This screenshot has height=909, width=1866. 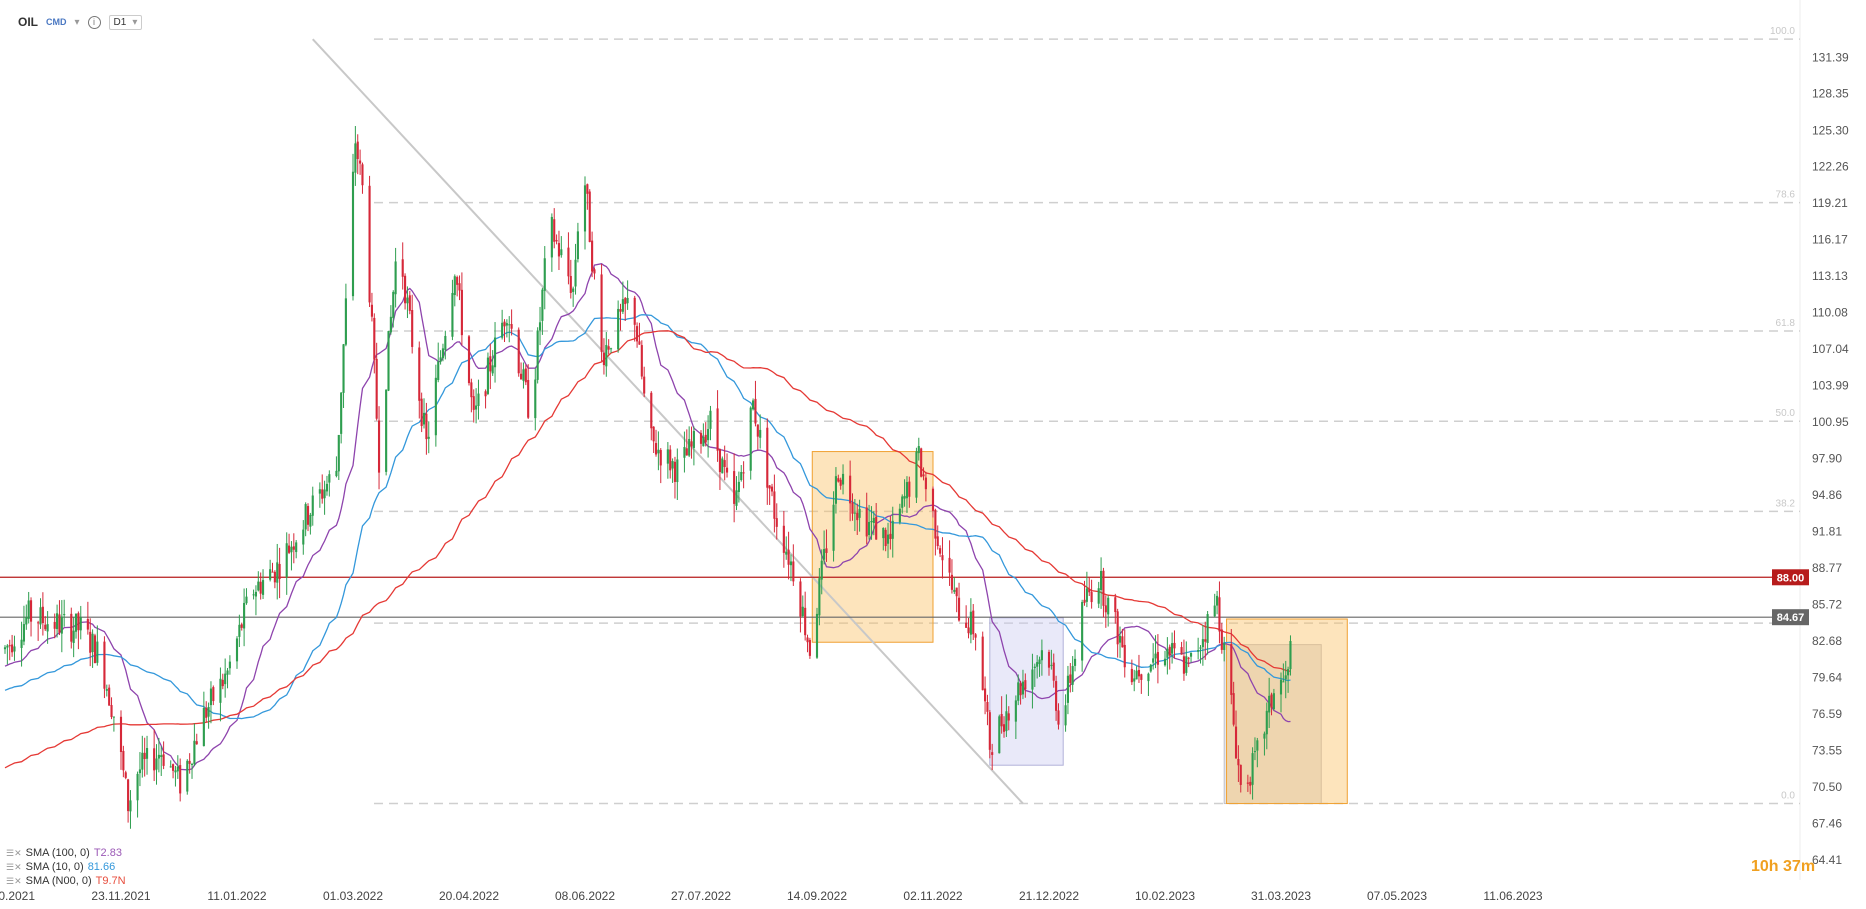 I want to click on price-badge, so click(x=1790, y=617).